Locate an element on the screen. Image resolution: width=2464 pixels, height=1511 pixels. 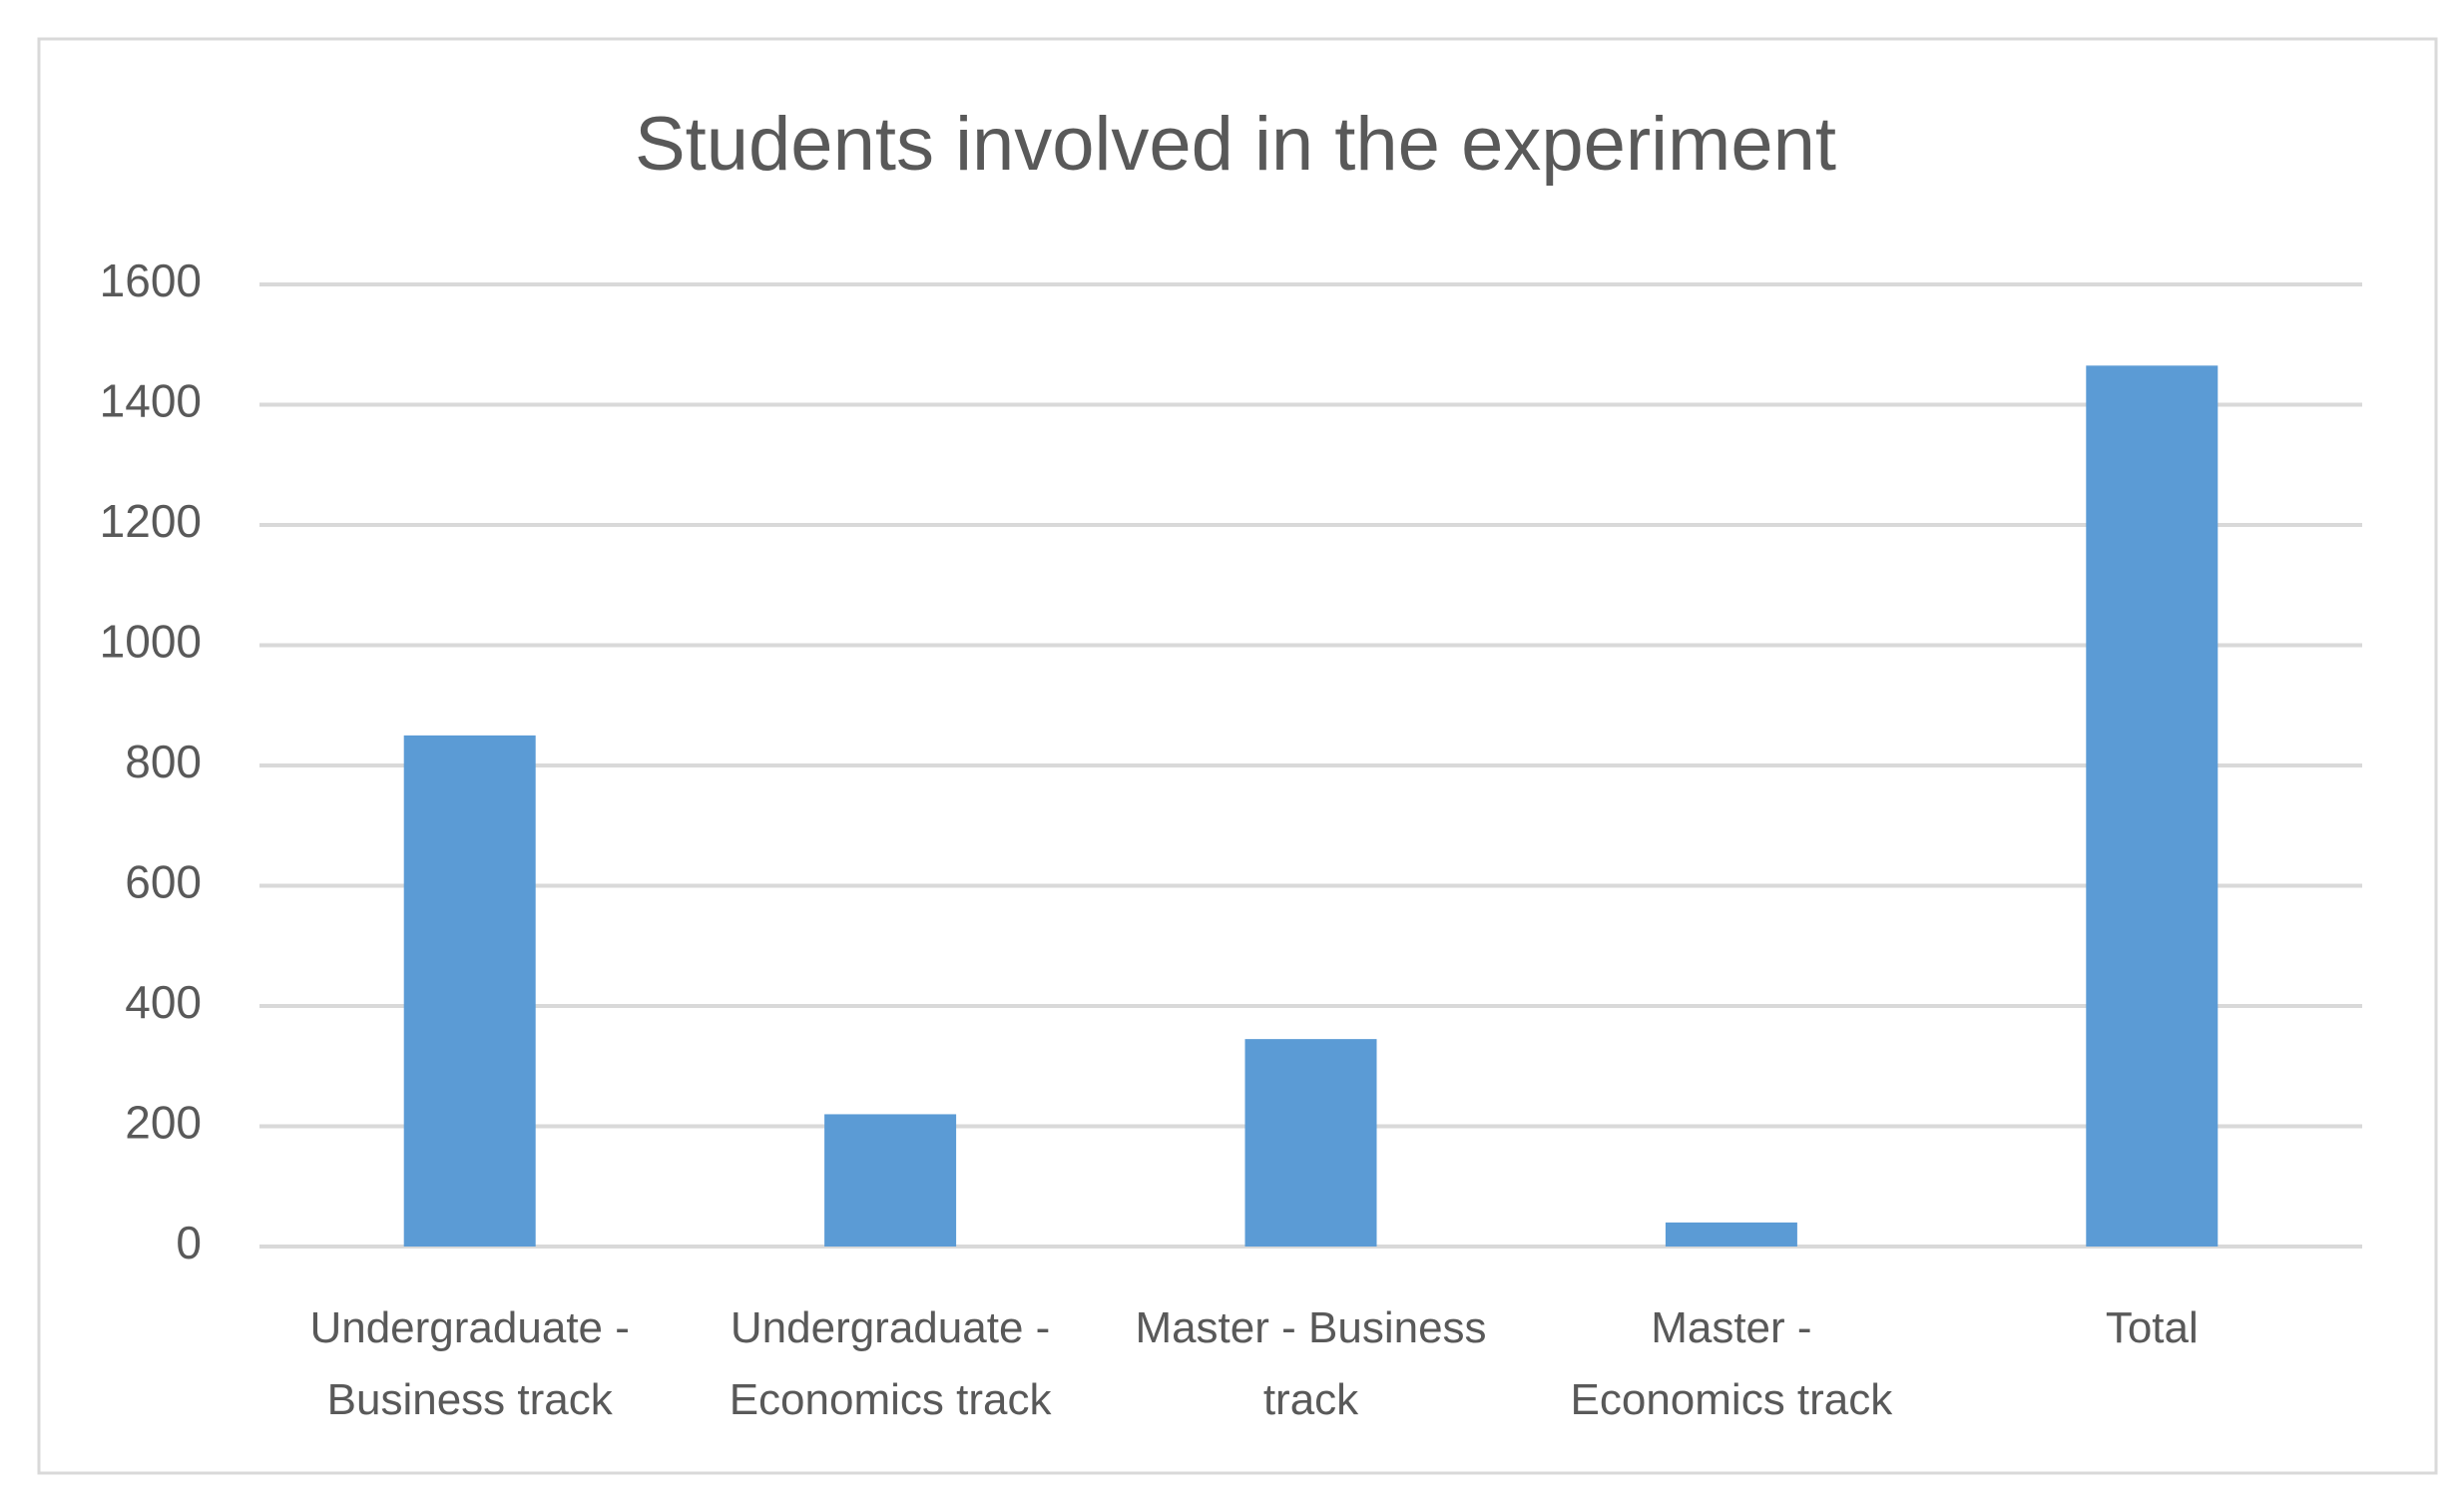
y-tick-label: 1600 is located at coordinates (151, 280).